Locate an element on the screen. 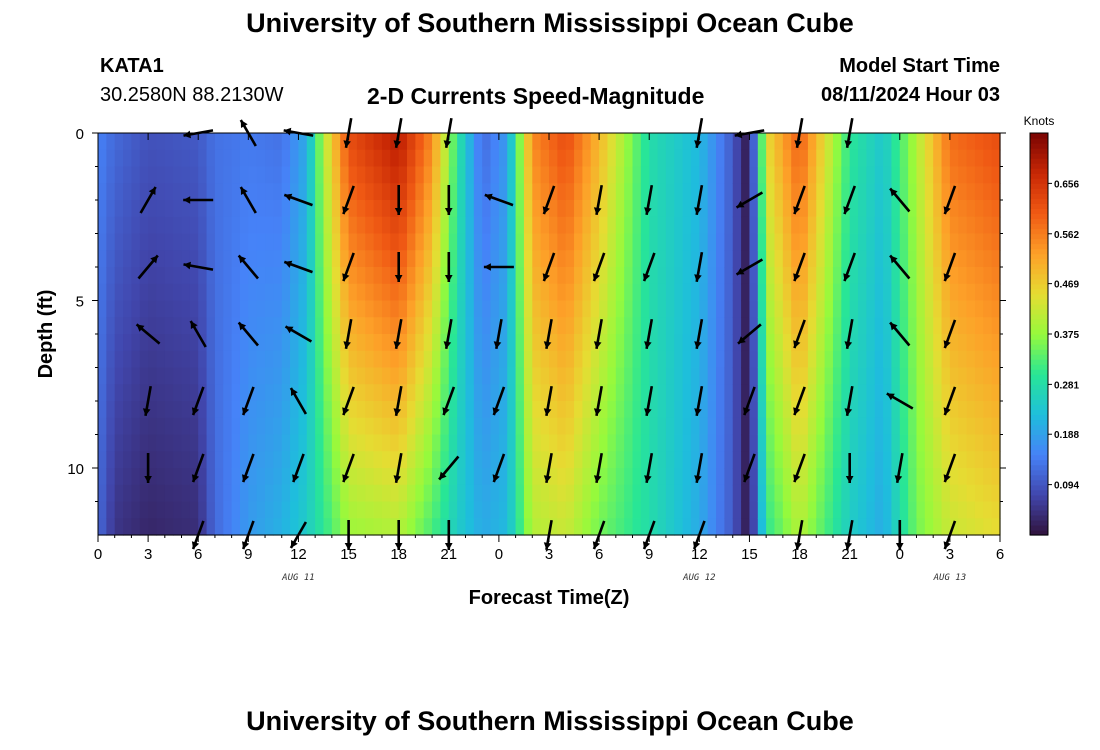 This screenshot has height=750, width=1100. colorbar-tick-label: 0.094 is located at coordinates (1066, 486).